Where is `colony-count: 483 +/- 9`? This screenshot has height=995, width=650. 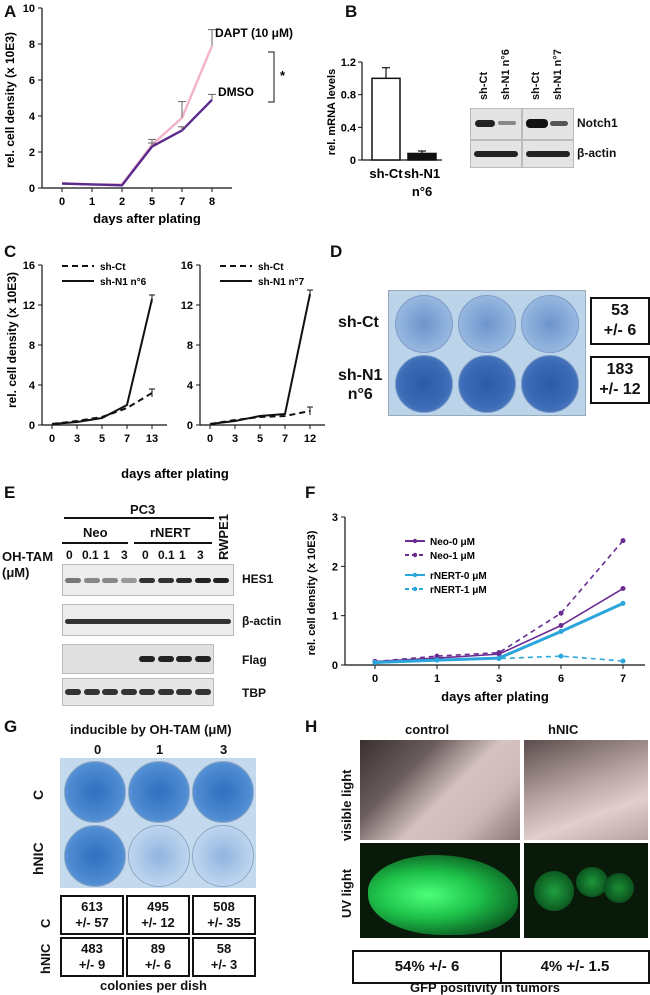
colony-count: 483 +/- 9 is located at coordinates (92, 957).